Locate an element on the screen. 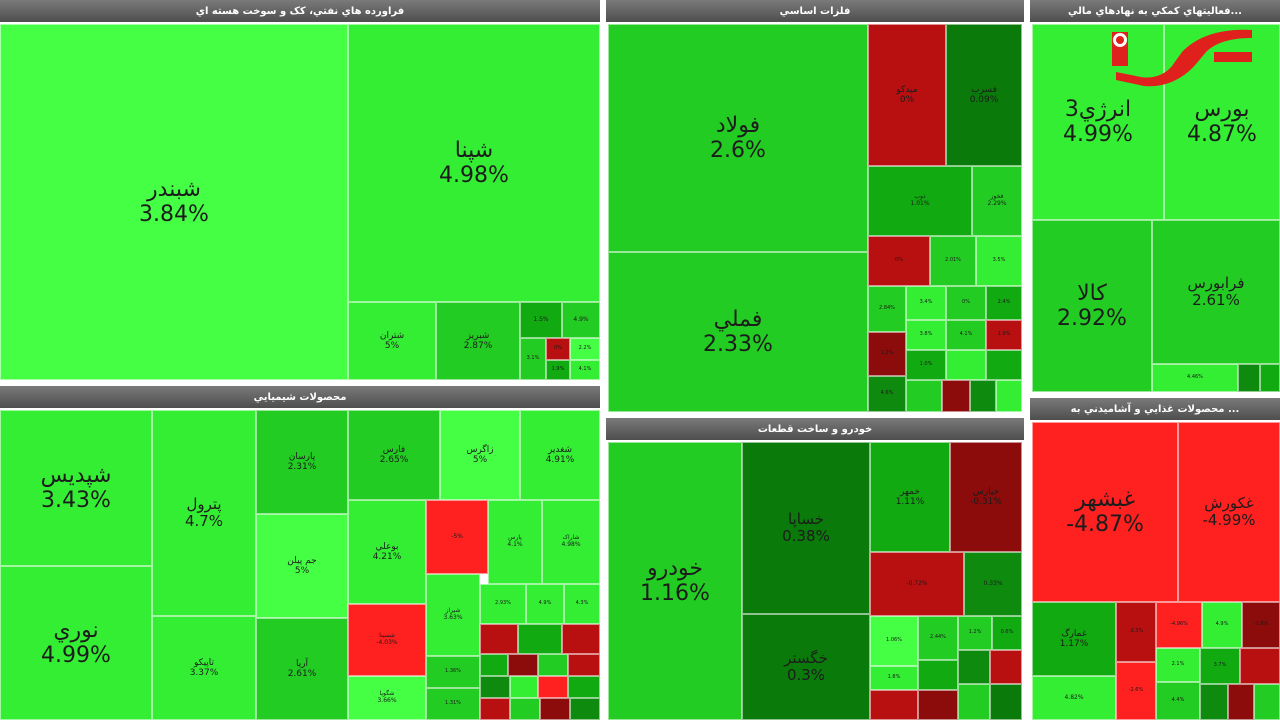  tile-zagros: زاگرس 5% is located at coordinates (480, 455).